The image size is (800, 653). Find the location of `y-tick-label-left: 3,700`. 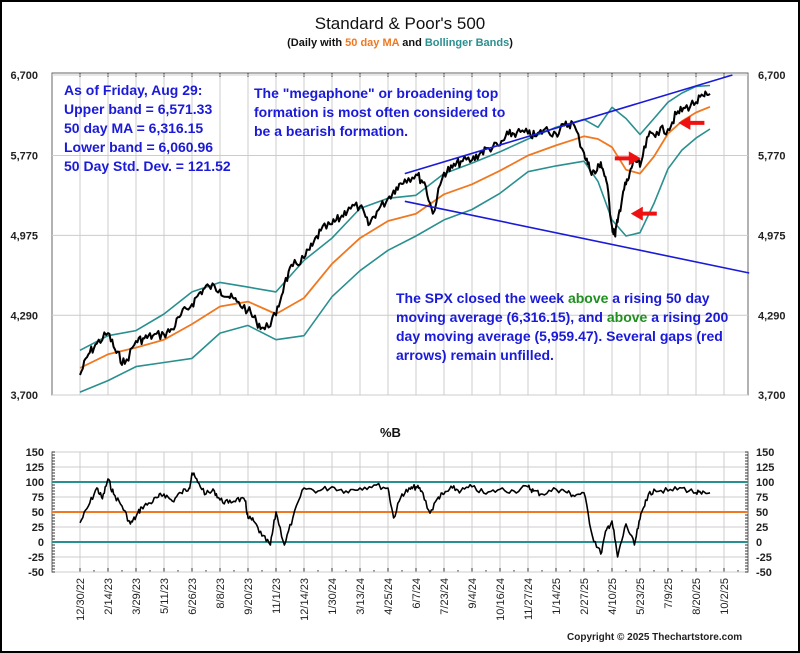

y-tick-label-left: 3,700 is located at coordinates (24, 396).